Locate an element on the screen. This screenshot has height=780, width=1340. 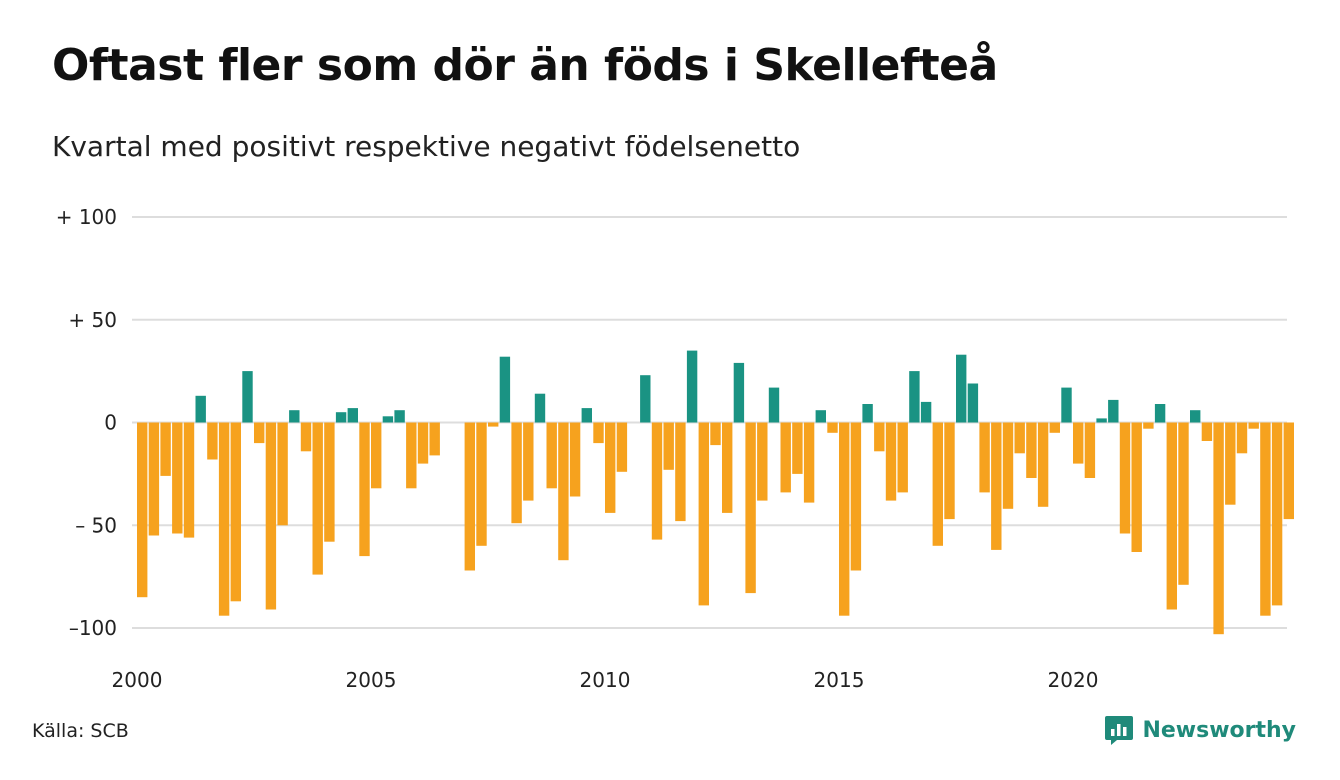
y-tick-label: + 50 is located at coordinates (92, 320).